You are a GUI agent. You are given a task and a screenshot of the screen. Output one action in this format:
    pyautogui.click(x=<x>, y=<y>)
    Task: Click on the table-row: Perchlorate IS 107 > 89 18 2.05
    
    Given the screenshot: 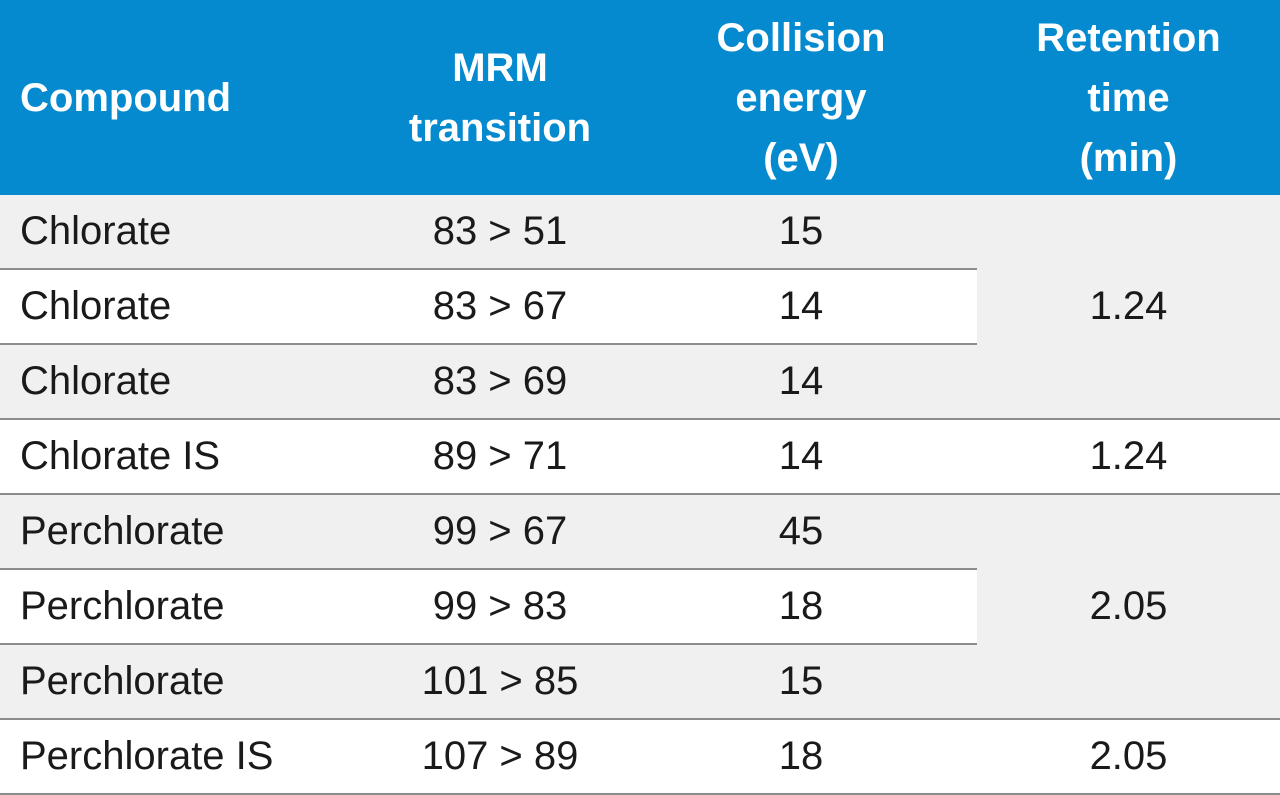 What is the action you would take?
    pyautogui.click(x=640, y=757)
    